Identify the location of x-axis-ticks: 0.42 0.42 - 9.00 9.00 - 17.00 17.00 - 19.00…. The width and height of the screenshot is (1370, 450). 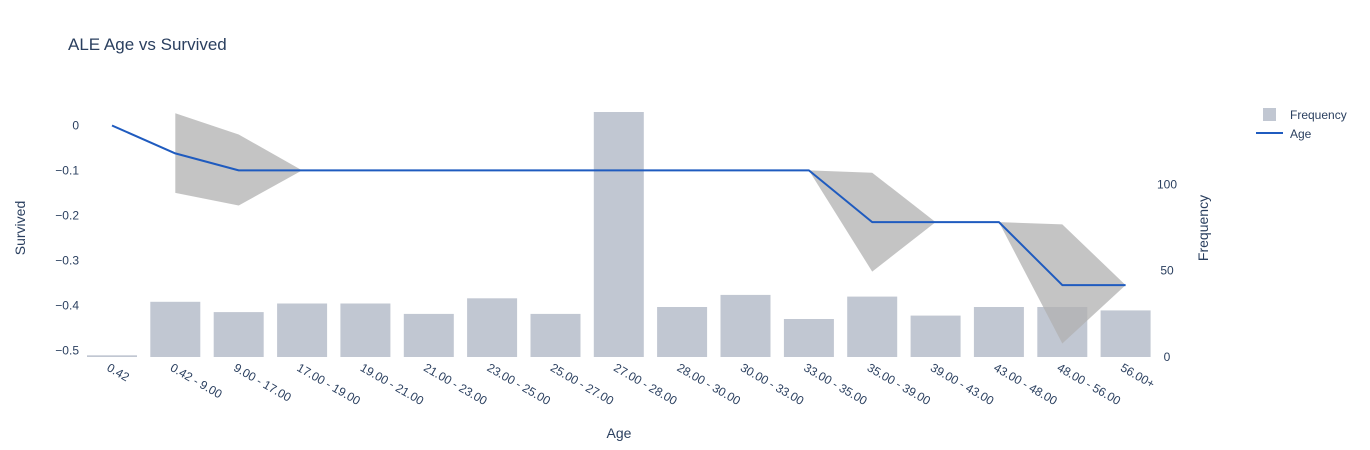
(631, 384).